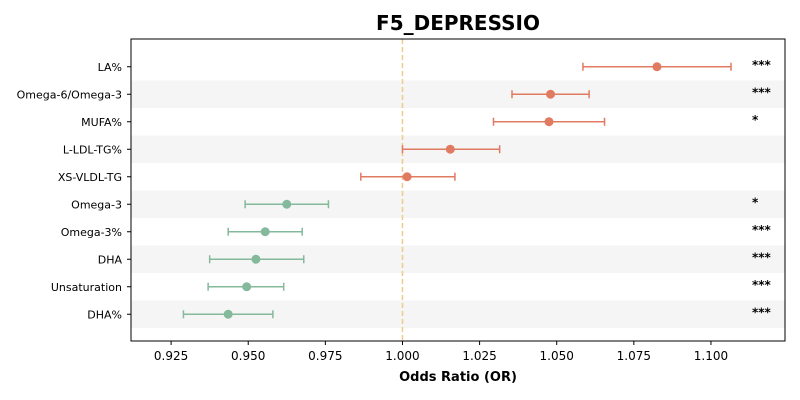 The width and height of the screenshot is (800, 400). I want to click on y-tick-label: MUFA%, so click(101, 122).